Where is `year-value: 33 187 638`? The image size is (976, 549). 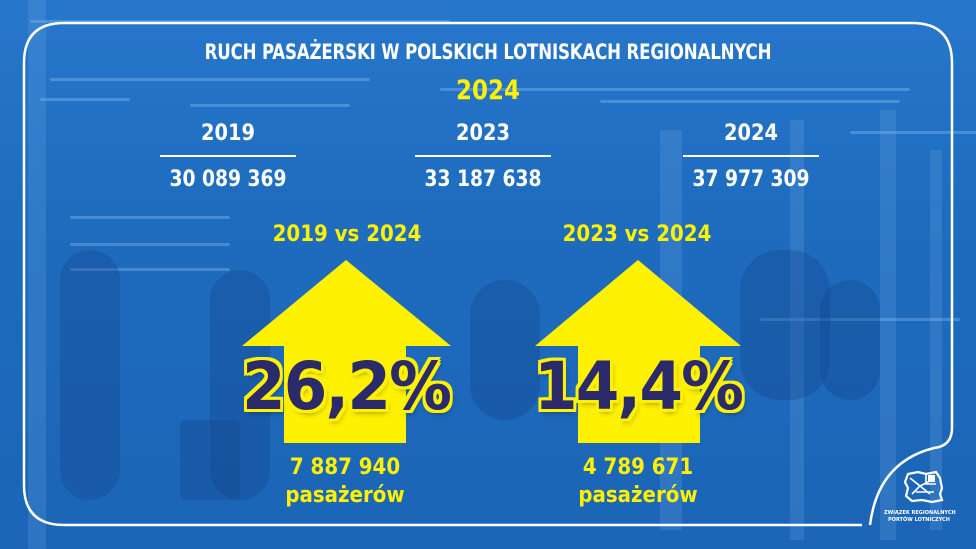
year-value: 33 187 638 is located at coordinates (483, 179).